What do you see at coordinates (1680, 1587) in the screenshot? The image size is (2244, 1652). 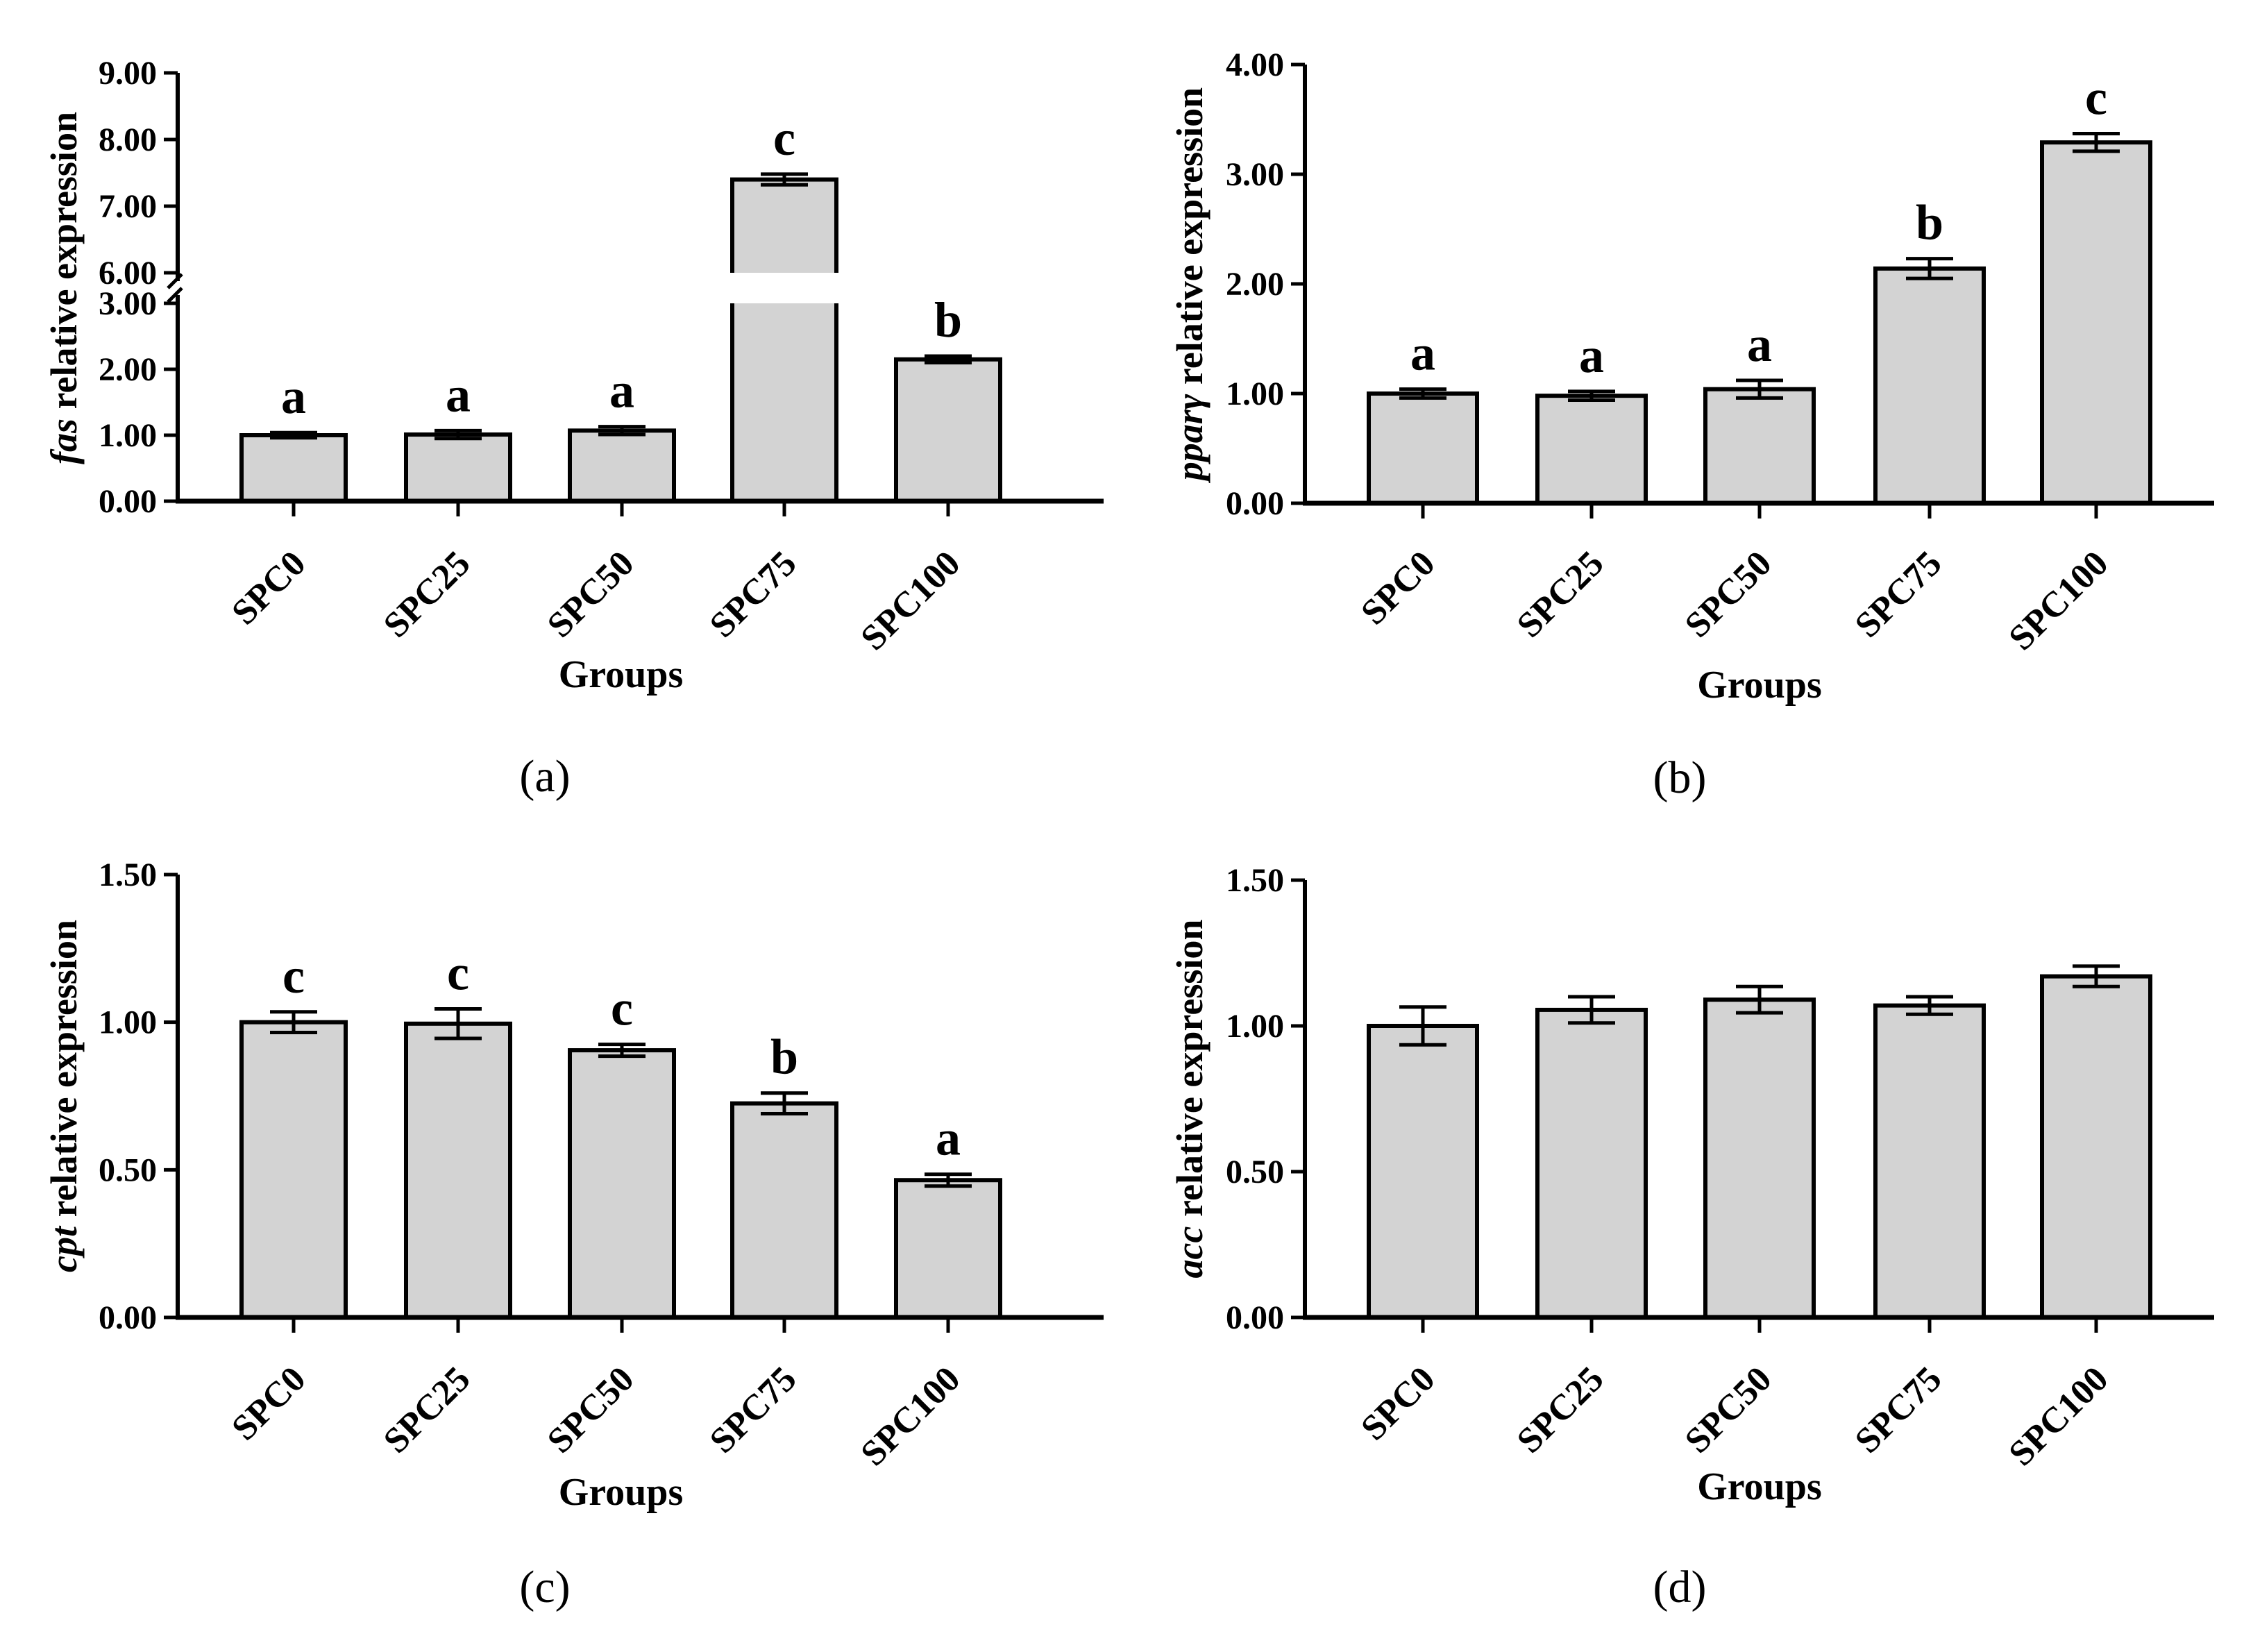 I see `panel-label: (d)` at bounding box center [1680, 1587].